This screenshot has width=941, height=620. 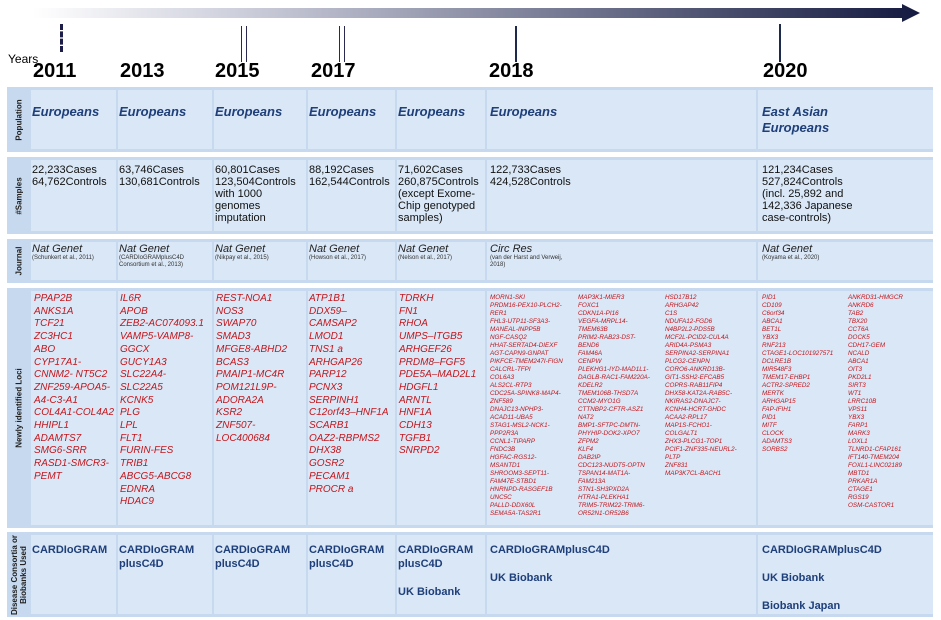 What do you see at coordinates (58, 362) in the screenshot?
I see `locus-name: CYP17A1-` at bounding box center [58, 362].